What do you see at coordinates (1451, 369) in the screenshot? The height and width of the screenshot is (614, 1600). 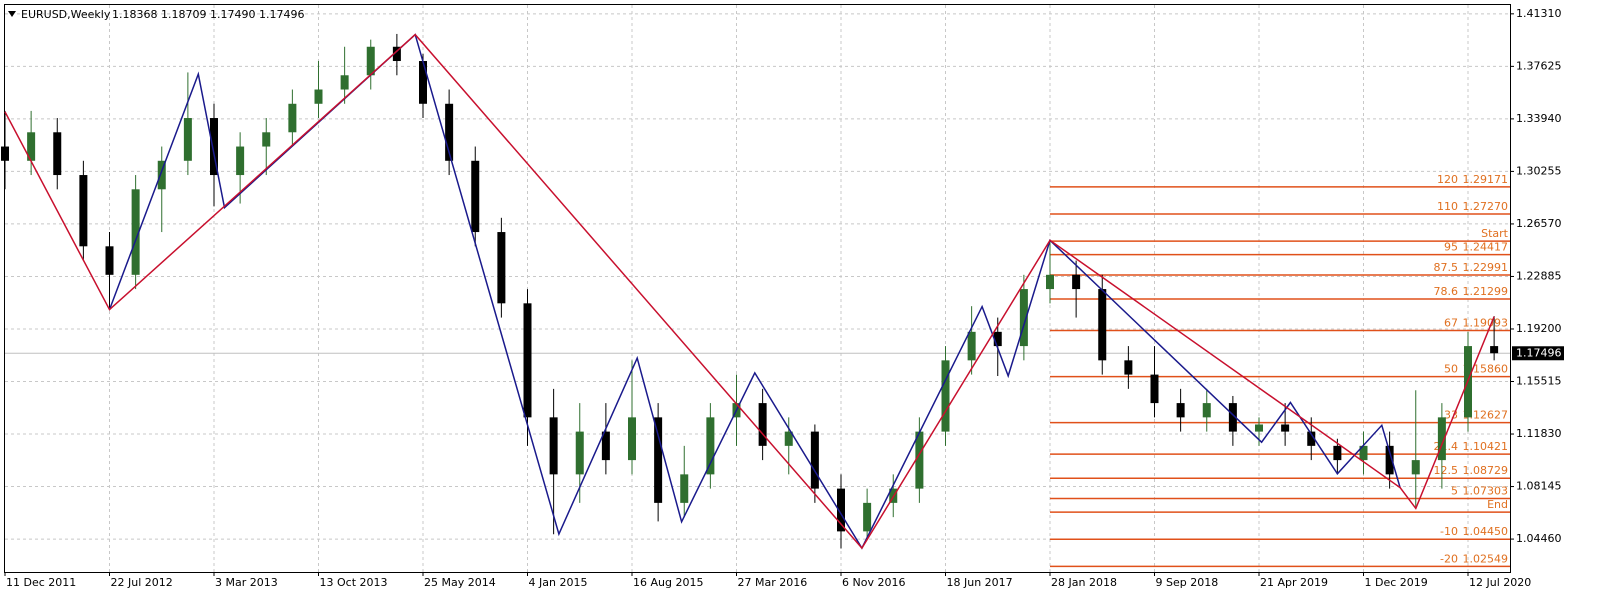 I see `fib-label: 50` at bounding box center [1451, 369].